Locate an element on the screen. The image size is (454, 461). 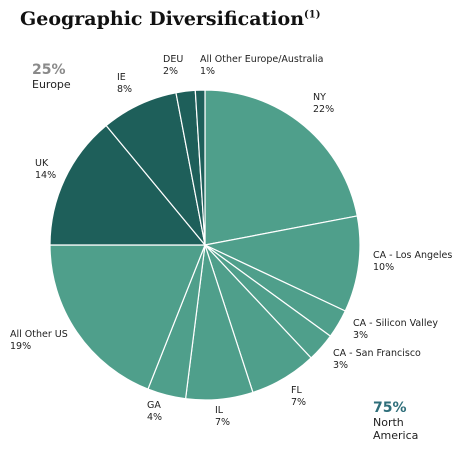
value-label: 19% is located at coordinates (20, 346).